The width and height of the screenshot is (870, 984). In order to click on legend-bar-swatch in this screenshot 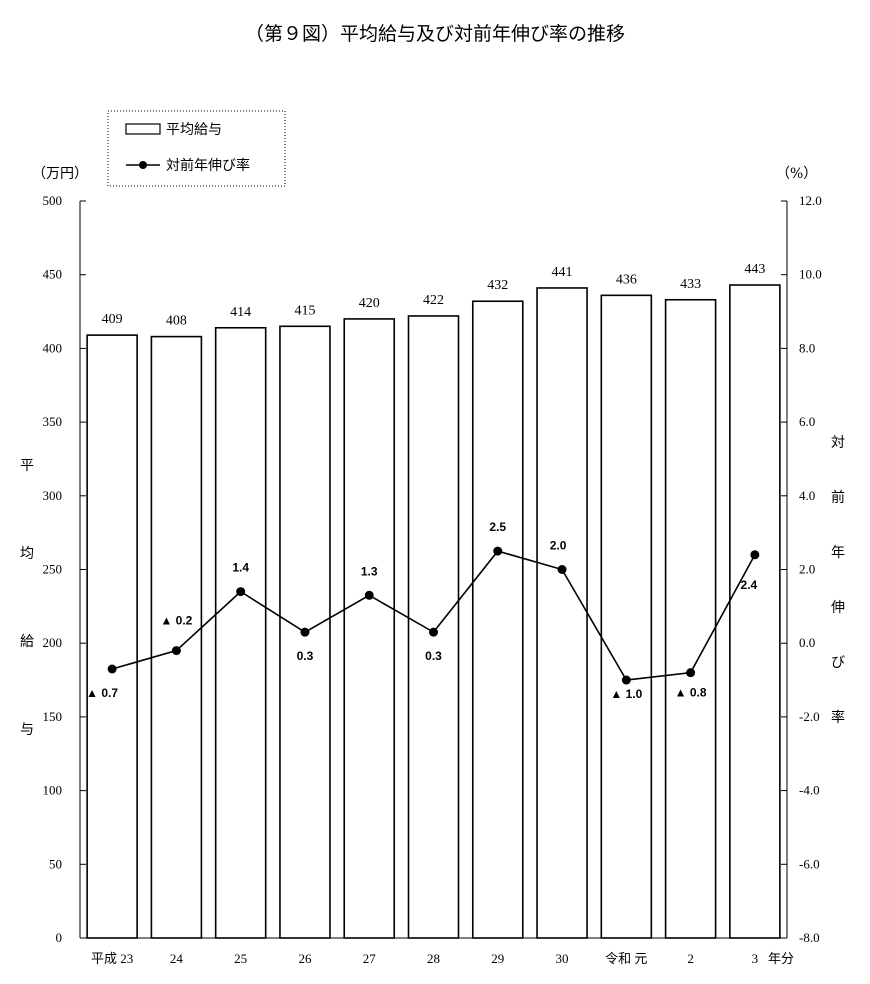, I will do `click(143, 129)`.